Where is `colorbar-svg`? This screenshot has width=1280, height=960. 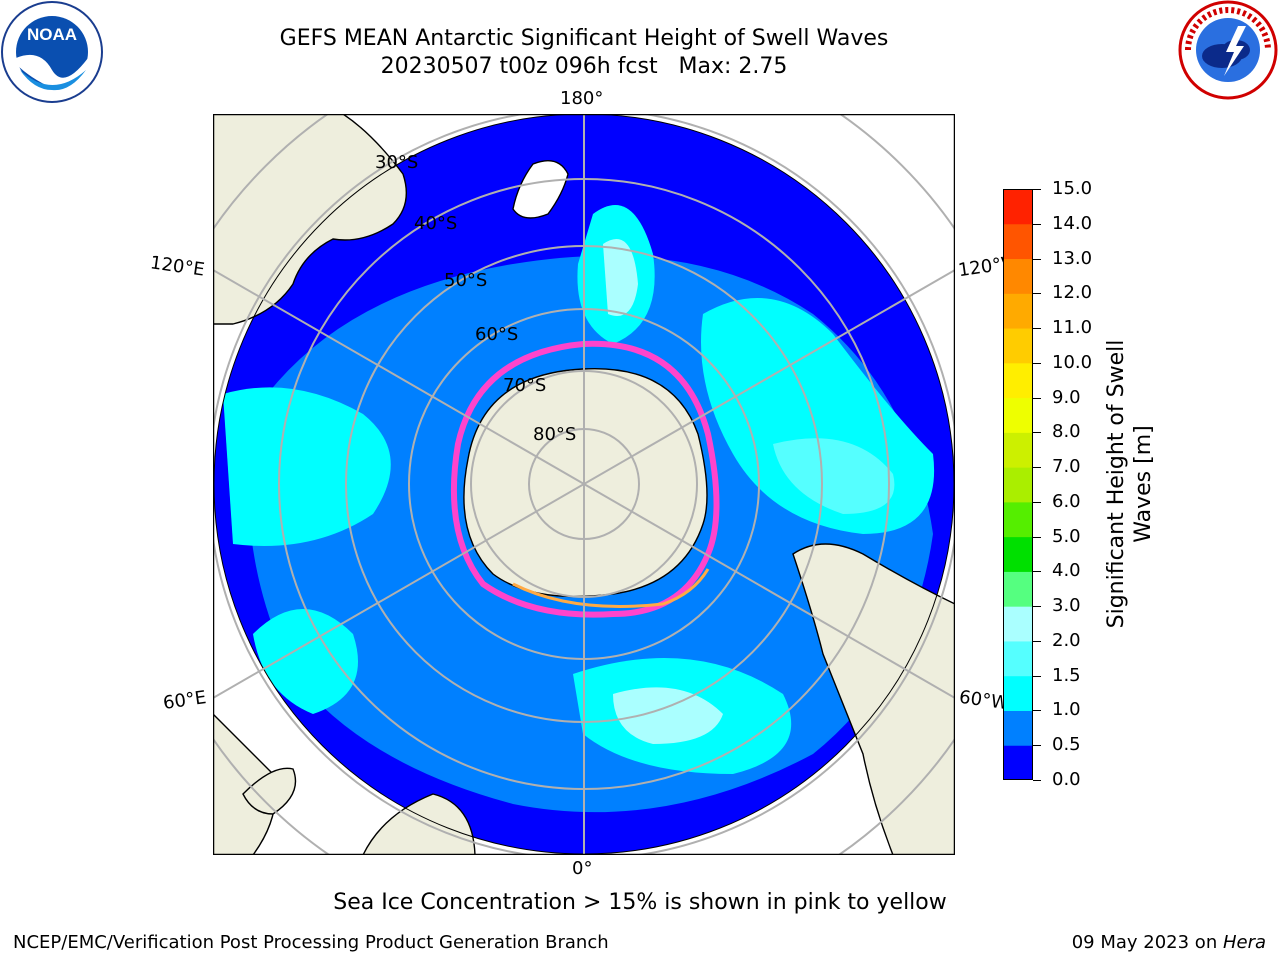
colorbar-svg is located at coordinates (1018, 485).